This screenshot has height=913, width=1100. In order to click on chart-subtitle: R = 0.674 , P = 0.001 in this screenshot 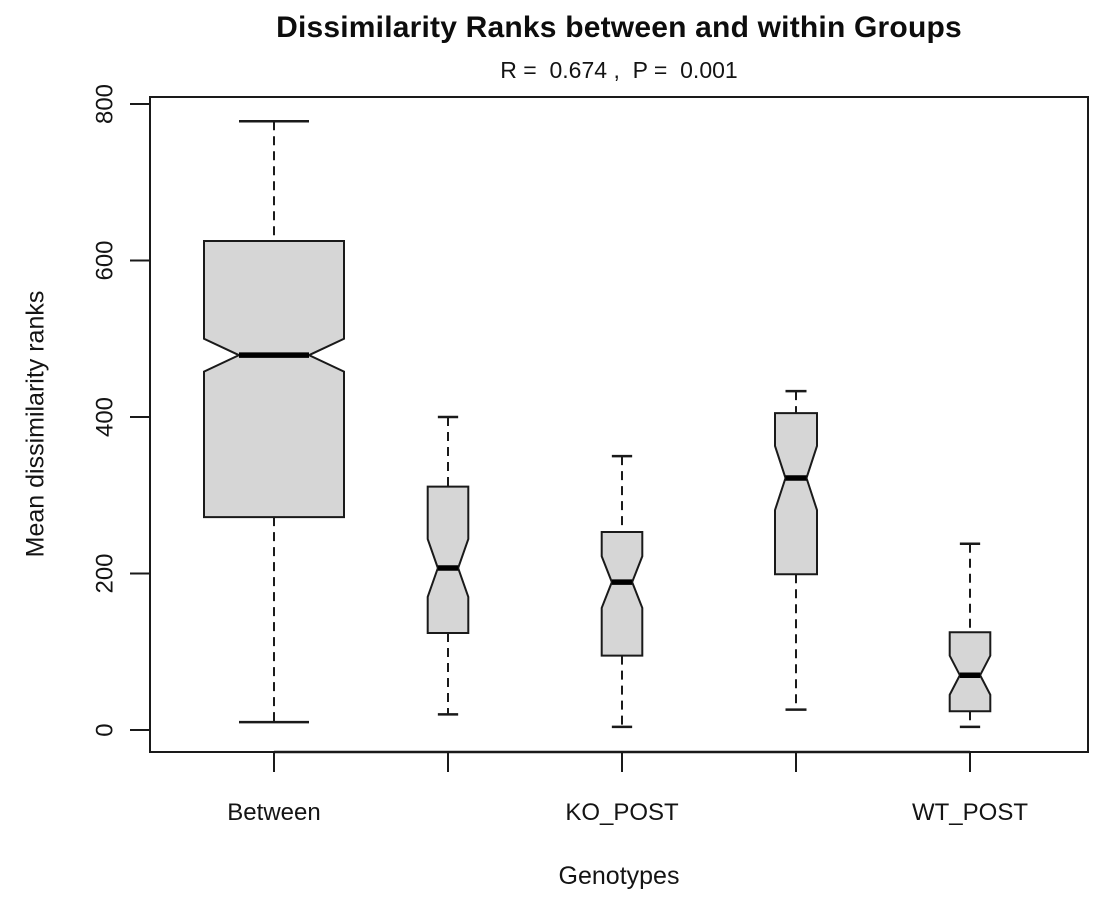, I will do `click(619, 70)`.